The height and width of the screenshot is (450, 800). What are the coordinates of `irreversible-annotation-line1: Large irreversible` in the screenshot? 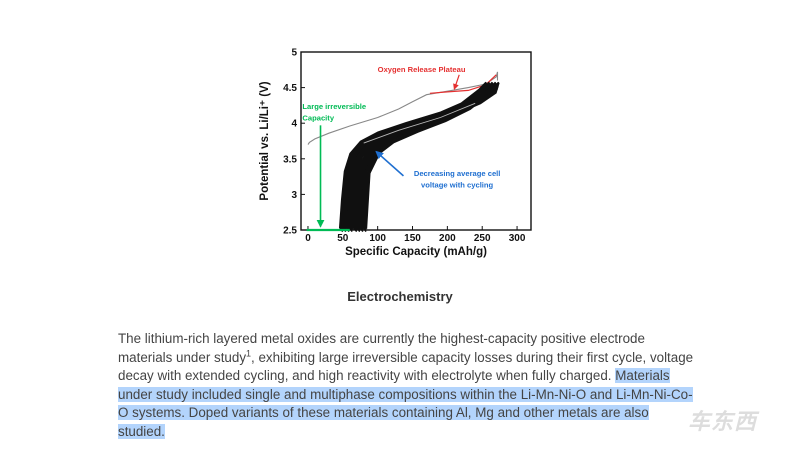 It's located at (334, 106).